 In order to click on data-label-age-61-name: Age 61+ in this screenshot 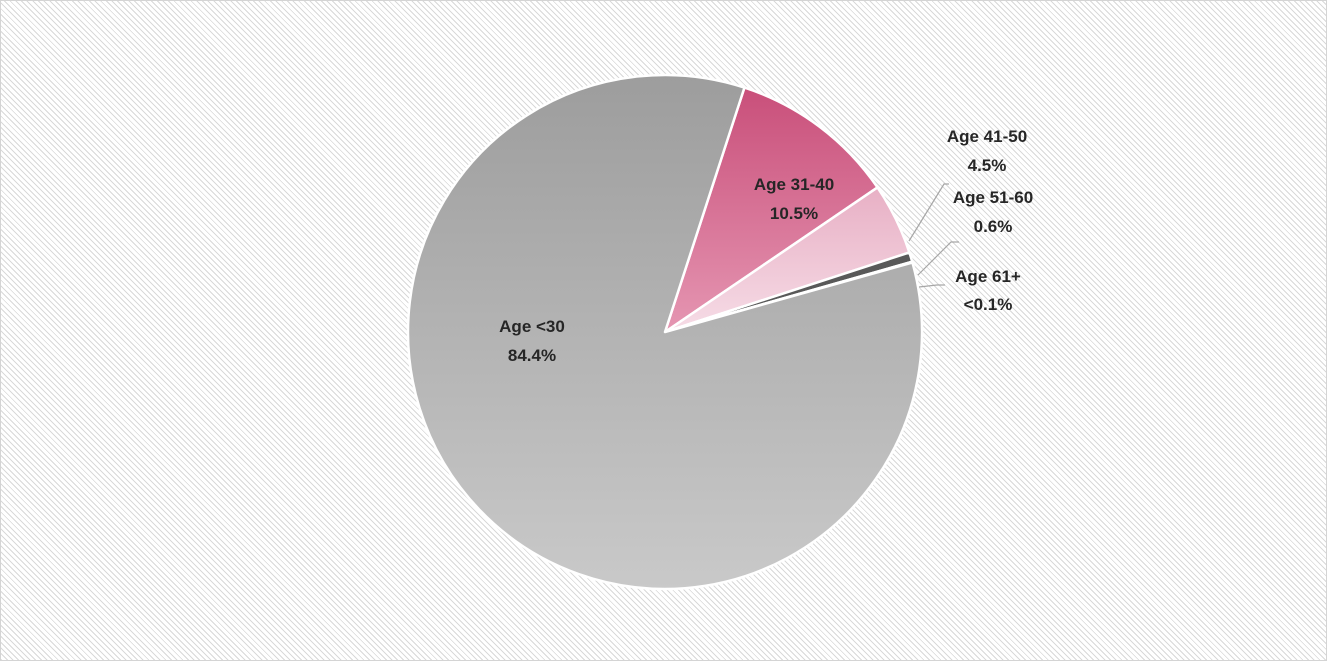, I will do `click(988, 276)`.